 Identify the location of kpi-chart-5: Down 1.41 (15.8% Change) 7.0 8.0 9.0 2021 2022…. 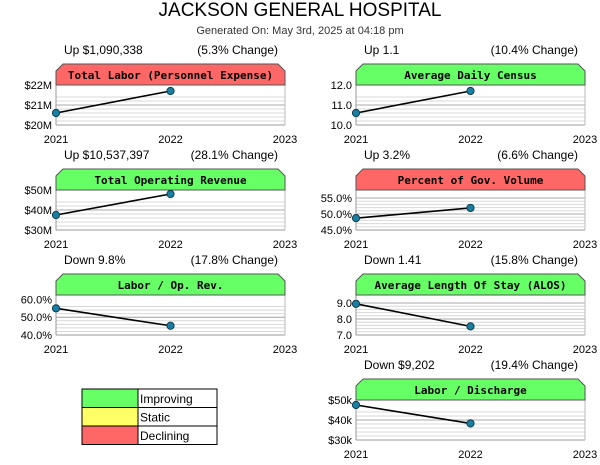
(467, 304).